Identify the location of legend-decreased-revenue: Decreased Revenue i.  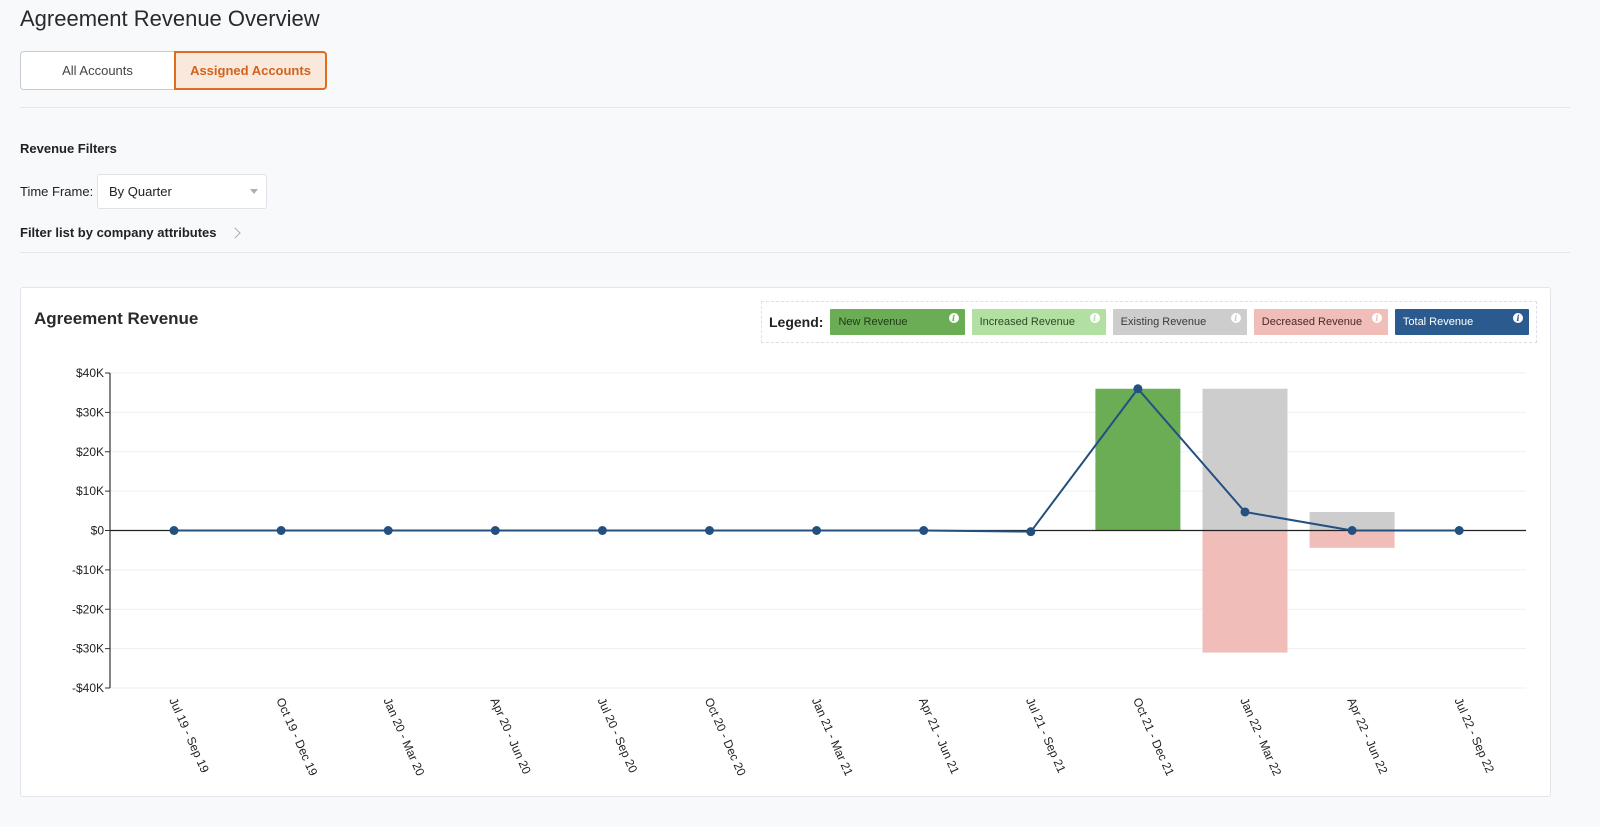
(1320, 322).